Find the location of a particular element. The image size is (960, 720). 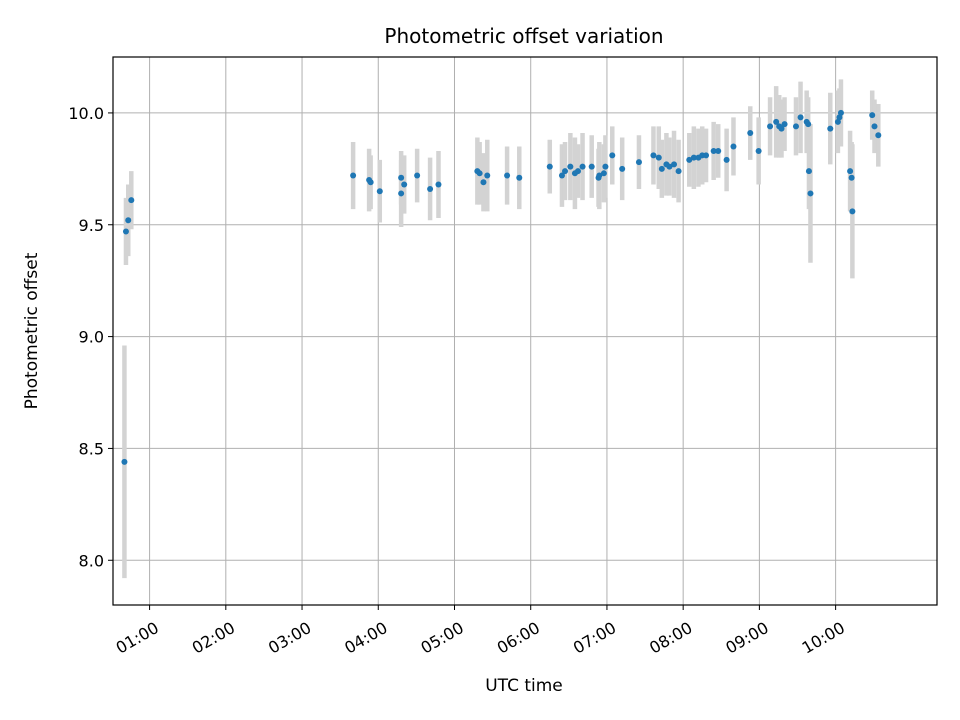

x-axis-label: UTC time is located at coordinates (524, 686).